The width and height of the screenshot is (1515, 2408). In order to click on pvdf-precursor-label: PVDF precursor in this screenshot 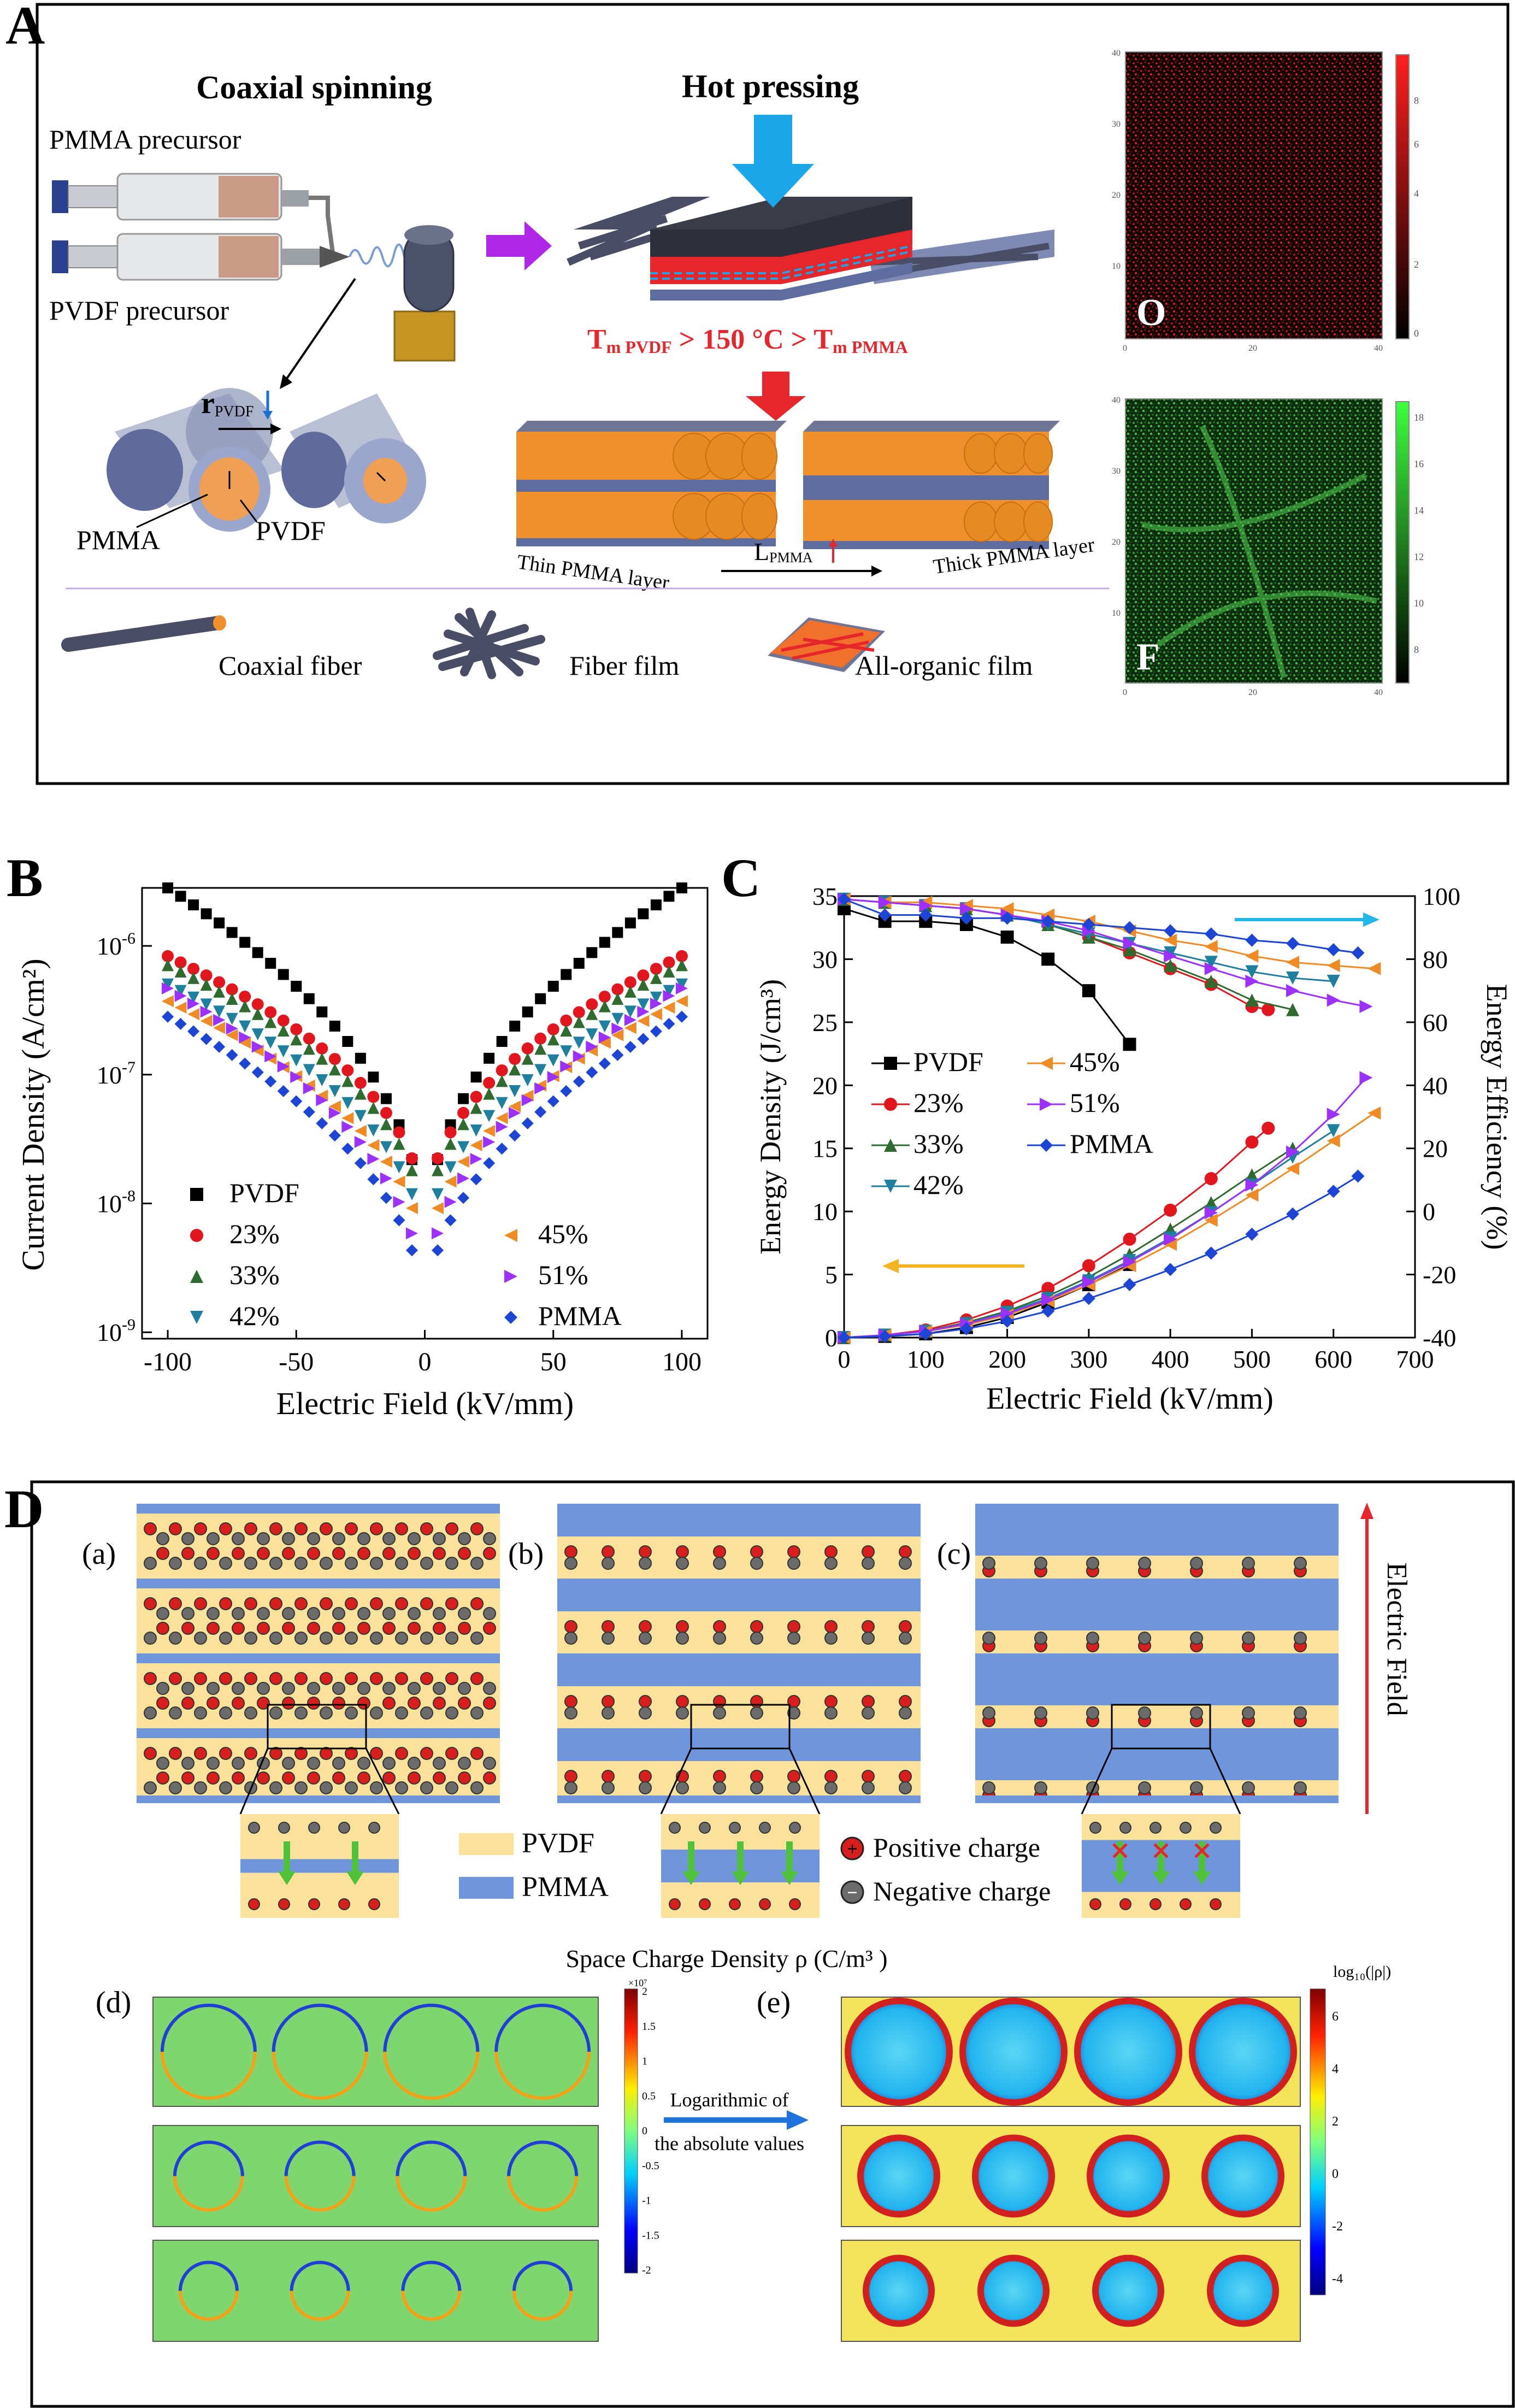, I will do `click(139, 310)`.